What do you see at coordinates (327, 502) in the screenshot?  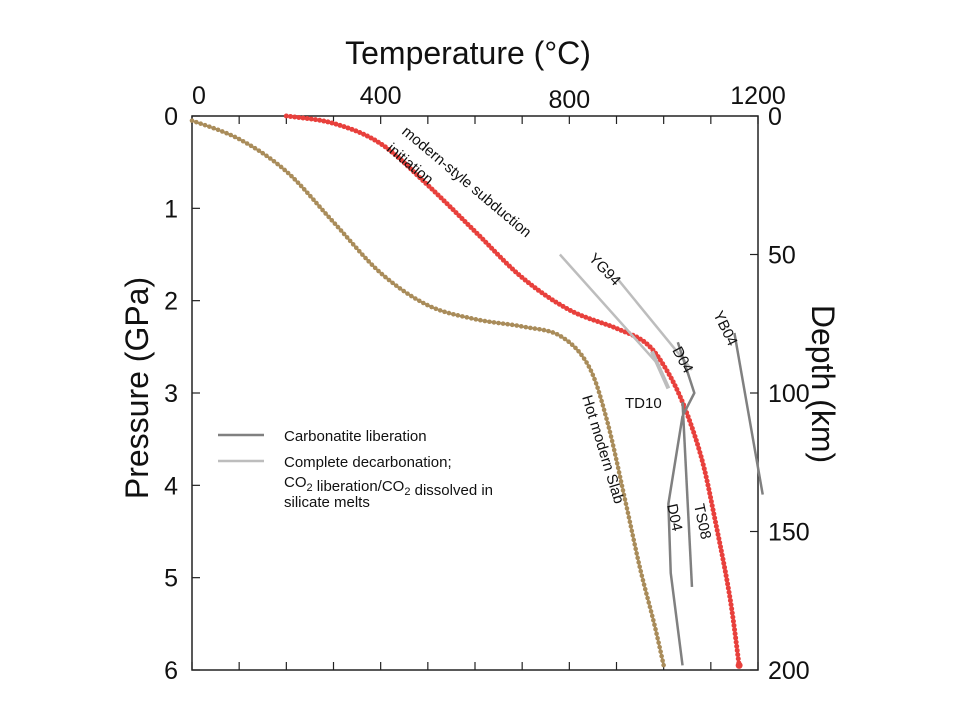 I see `legend-label: silicate melts` at bounding box center [327, 502].